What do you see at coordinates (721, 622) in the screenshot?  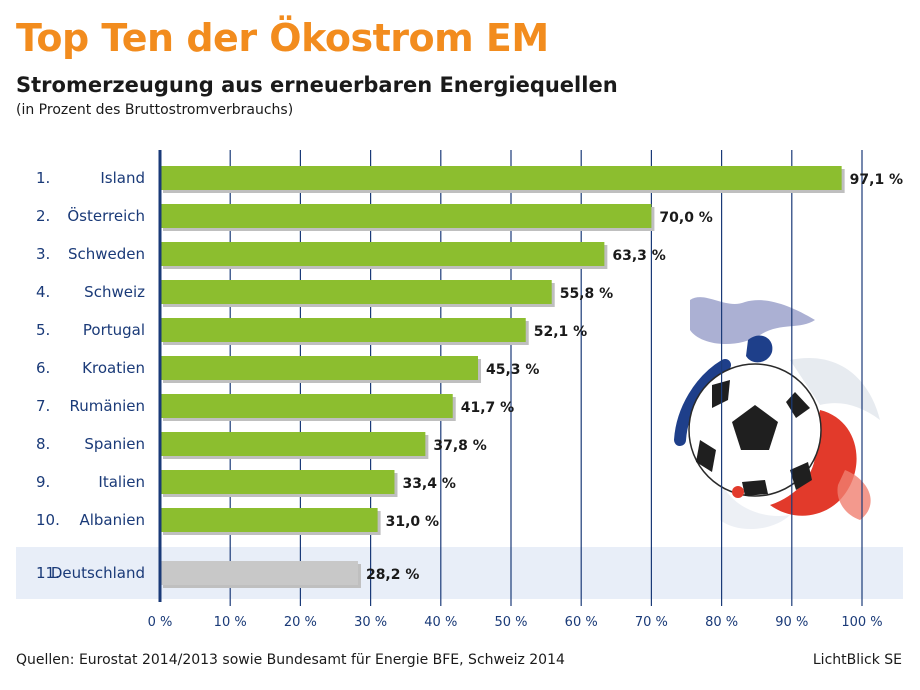 I see `x-tick-label: 80 %` at bounding box center [721, 622].